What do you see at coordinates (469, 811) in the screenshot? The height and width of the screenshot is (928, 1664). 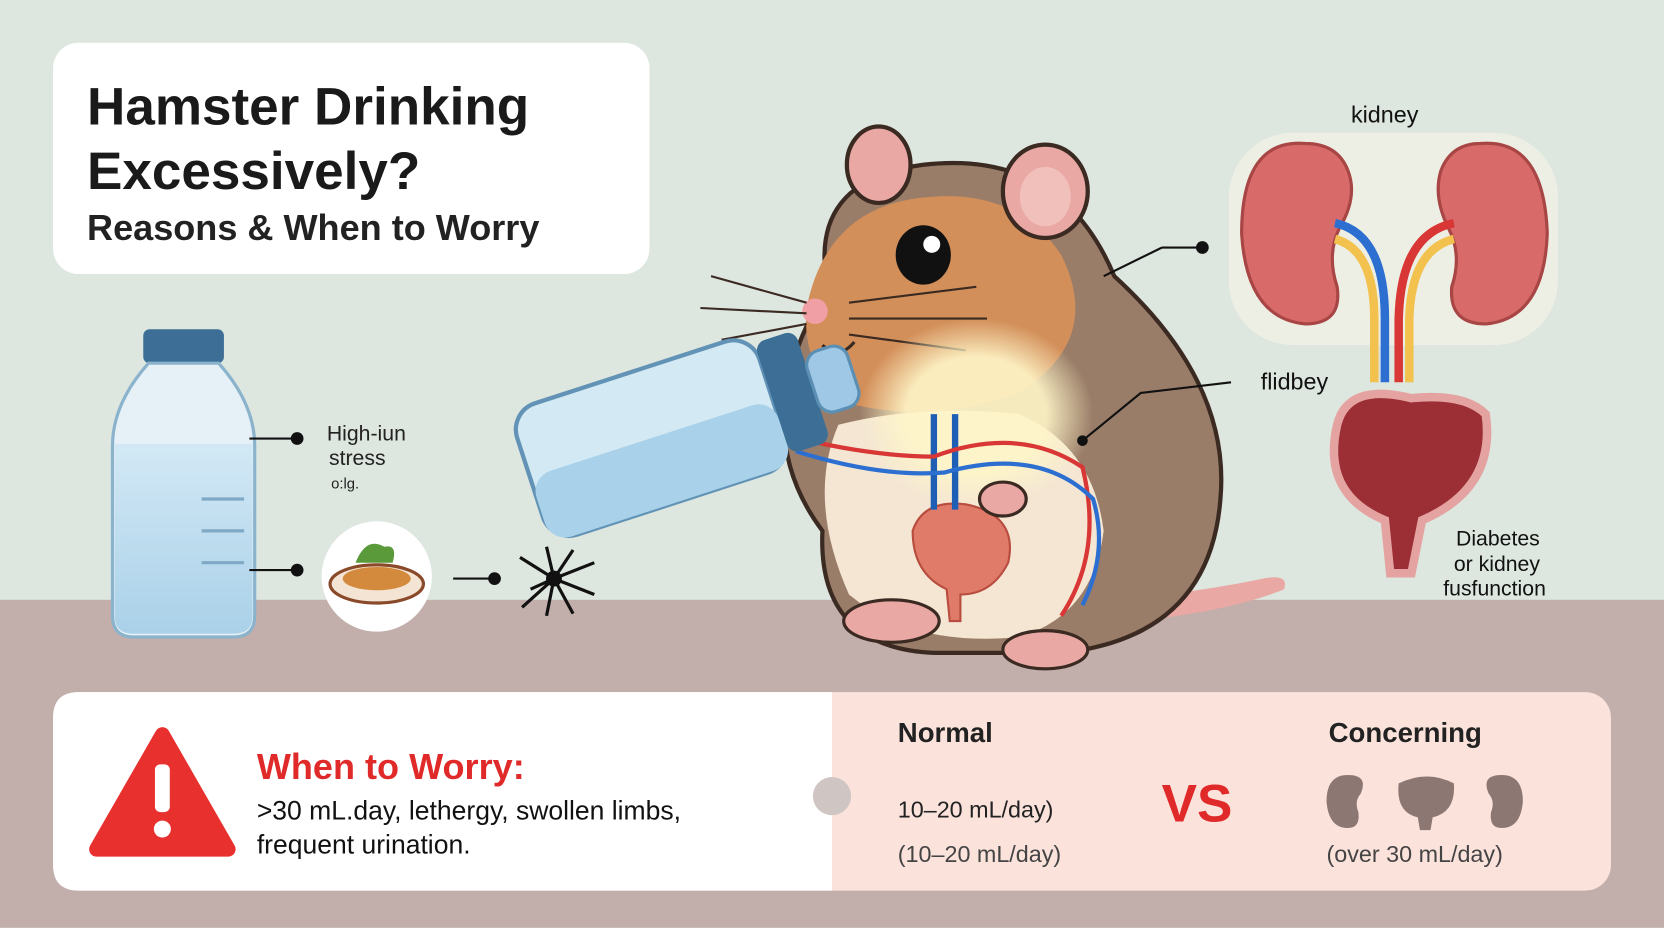 I see `warning-text: >30 mL.day, lethergy, swollen limbs,` at bounding box center [469, 811].